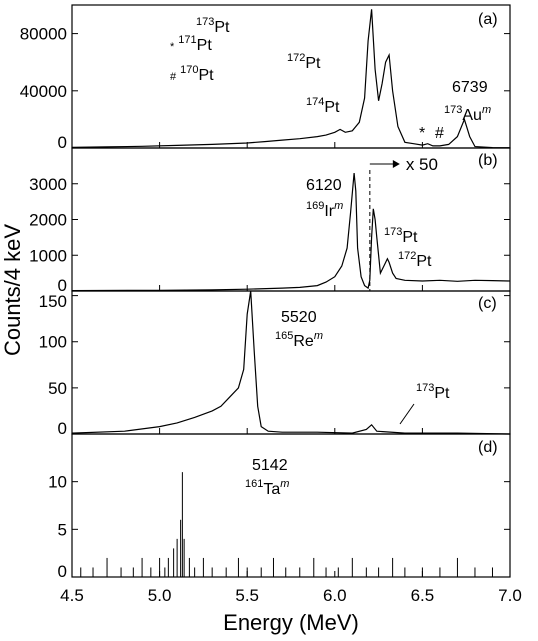 The height and width of the screenshot is (641, 538). What do you see at coordinates (57, 388) in the screenshot?
I see `y-tick-label: 50` at bounding box center [57, 388].